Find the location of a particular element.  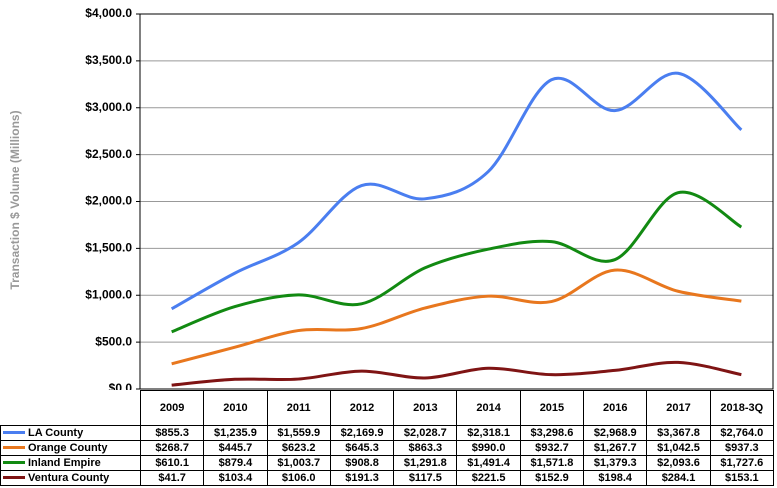

corner is located at coordinates (71, 408).